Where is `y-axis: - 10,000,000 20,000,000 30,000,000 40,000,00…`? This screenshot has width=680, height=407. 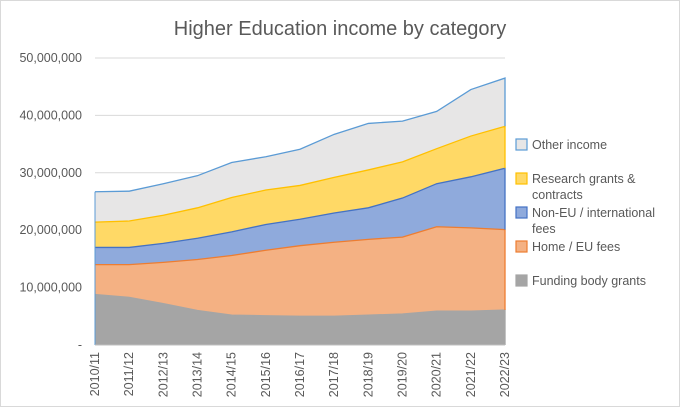 y-axis: - 10,000,000 20,000,000 30,000,000 40,000,00… is located at coordinates (50, 201).